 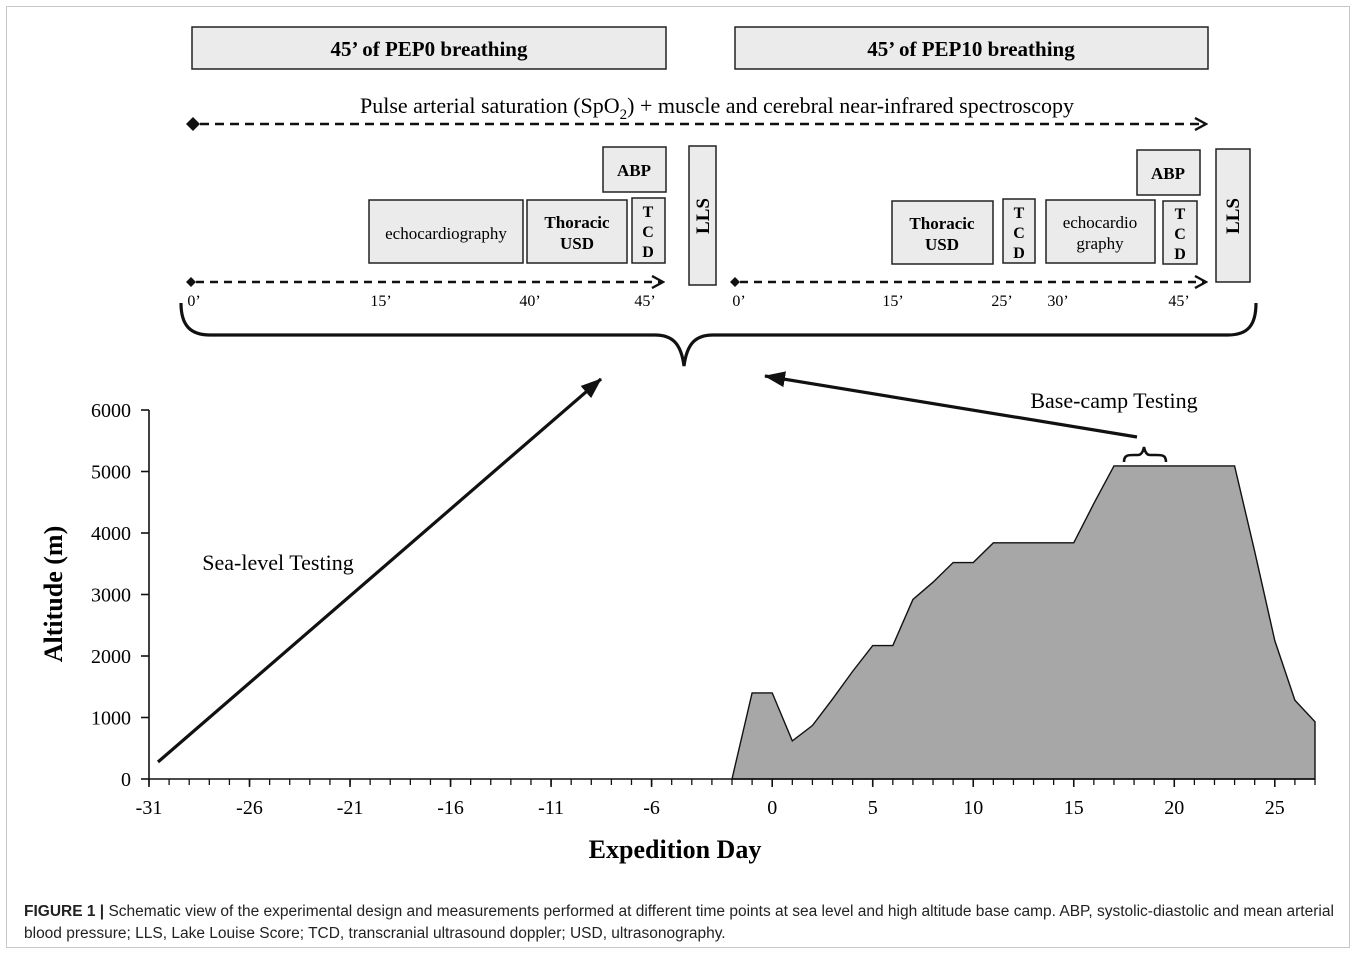 I want to click on pep10-label: 45’ of PEP10 breathing, so click(x=971, y=49).